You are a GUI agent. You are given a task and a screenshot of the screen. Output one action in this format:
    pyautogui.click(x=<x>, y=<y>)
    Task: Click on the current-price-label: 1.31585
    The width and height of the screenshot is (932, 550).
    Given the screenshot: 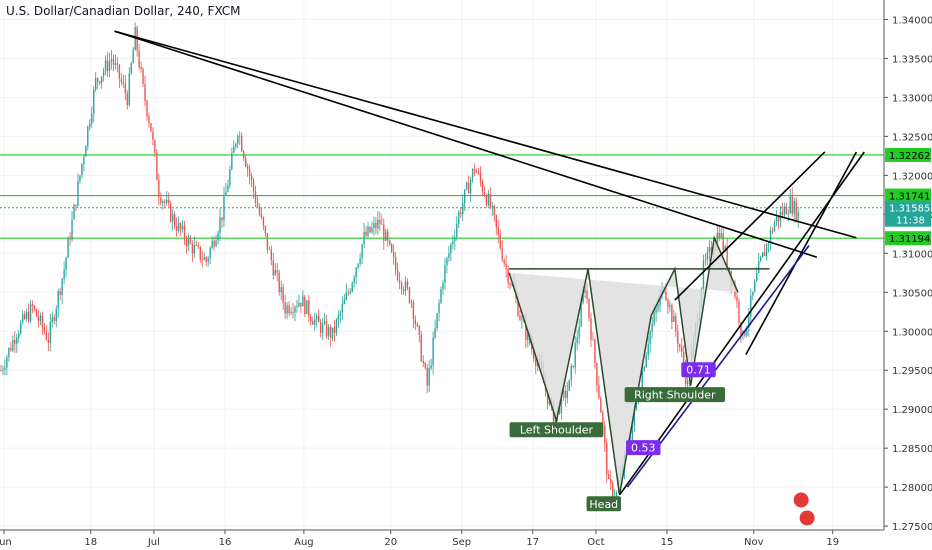 What is the action you would take?
    pyautogui.click(x=909, y=209)
    